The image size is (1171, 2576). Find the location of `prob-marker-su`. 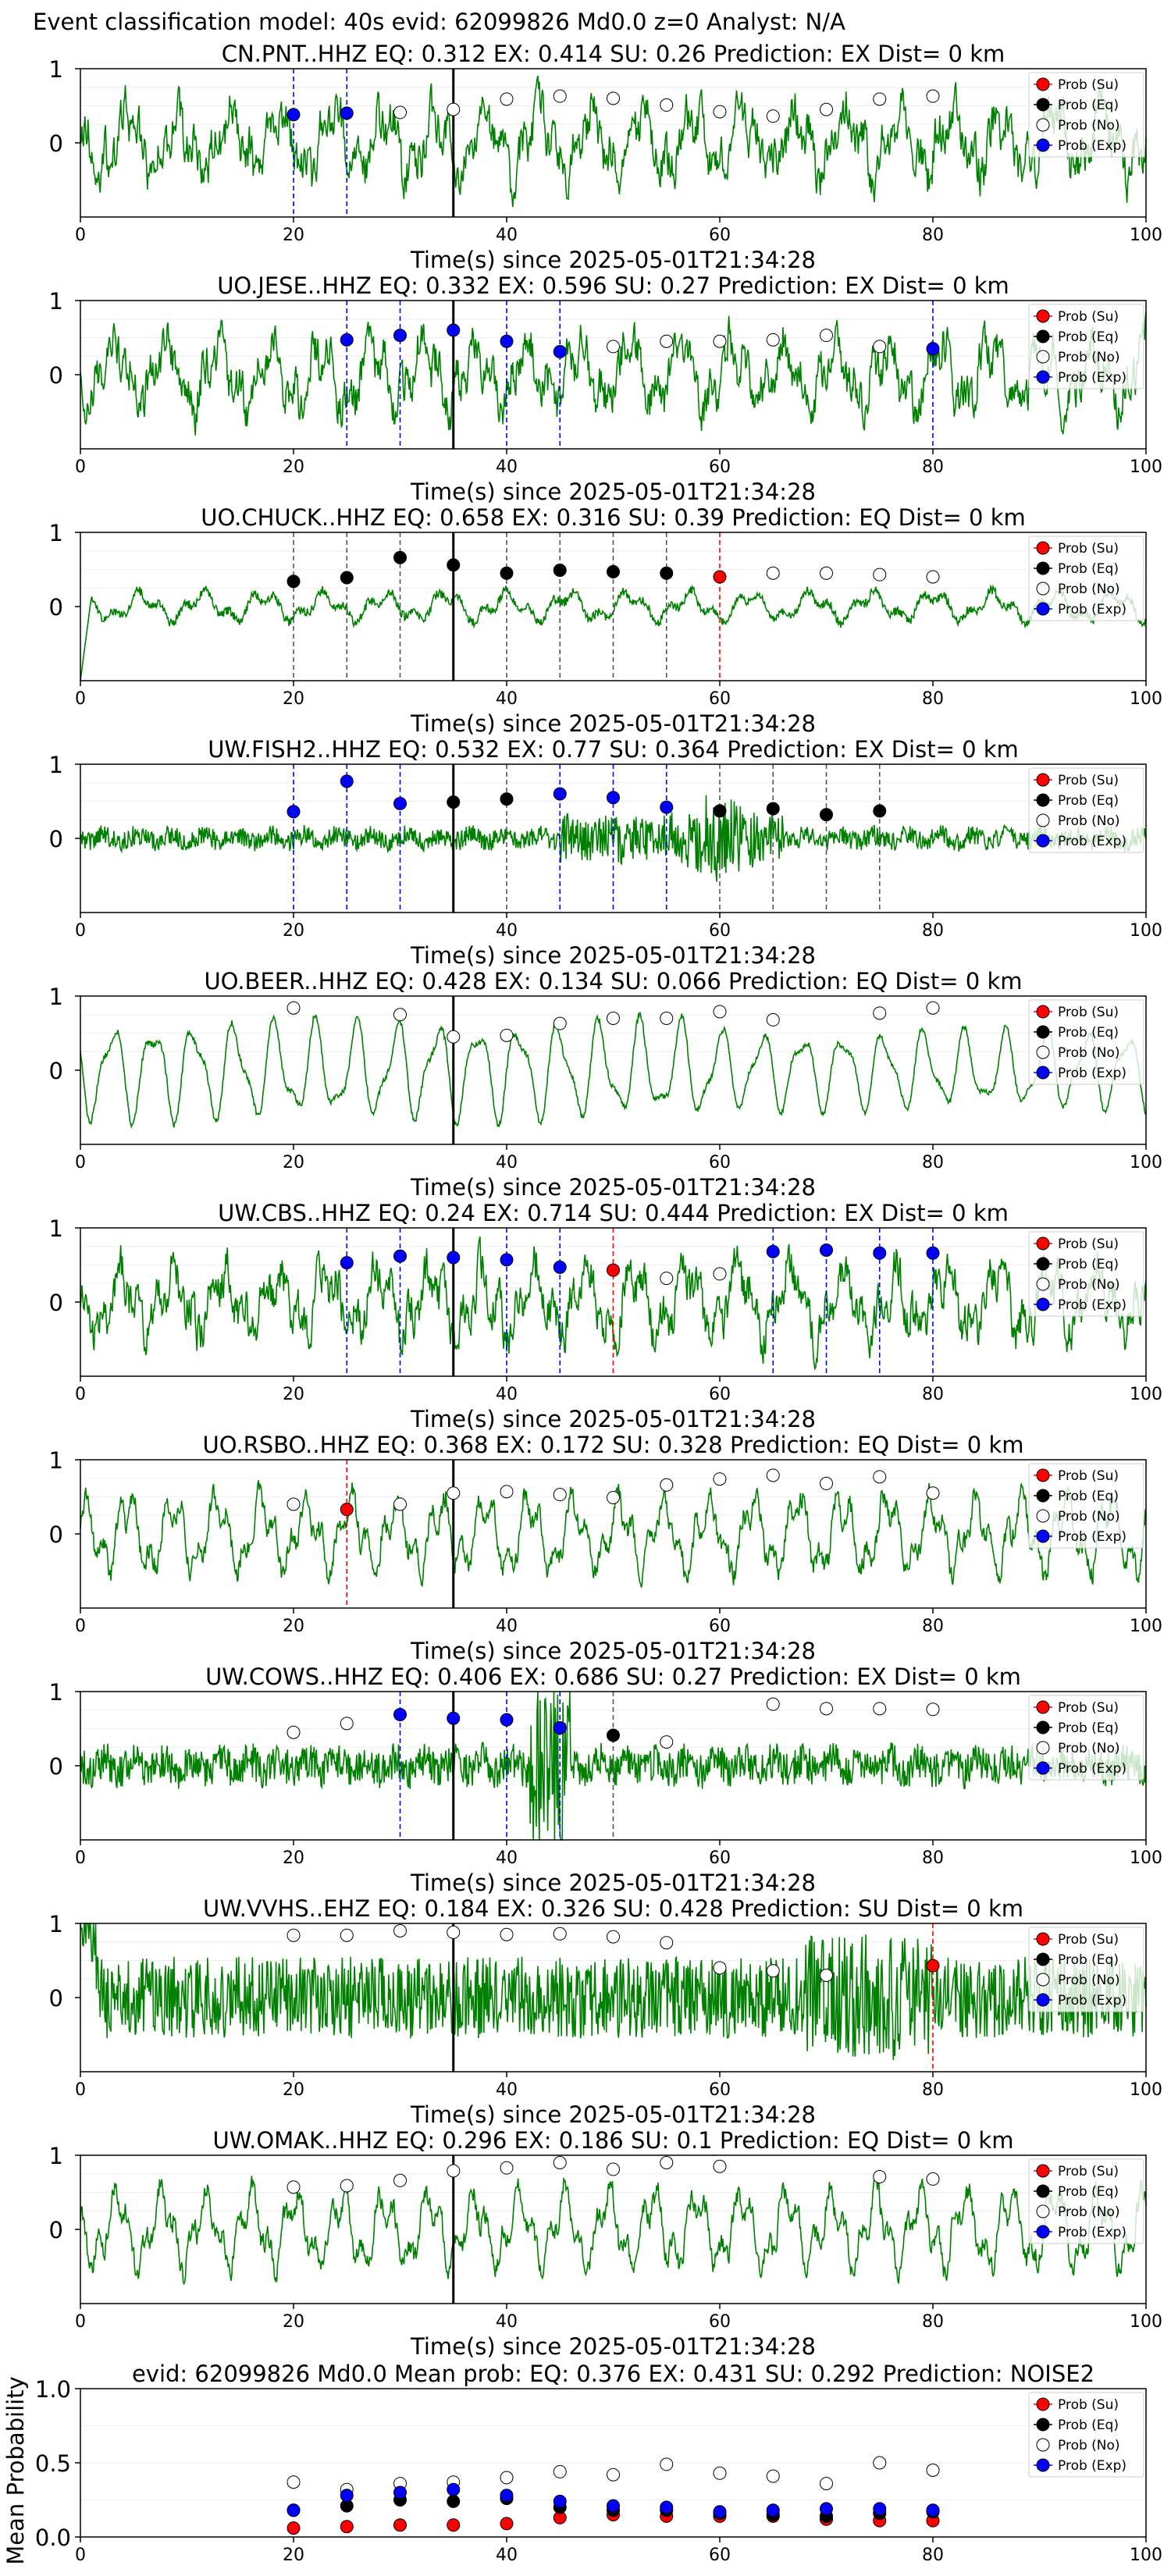

prob-marker-su is located at coordinates (720, 577).